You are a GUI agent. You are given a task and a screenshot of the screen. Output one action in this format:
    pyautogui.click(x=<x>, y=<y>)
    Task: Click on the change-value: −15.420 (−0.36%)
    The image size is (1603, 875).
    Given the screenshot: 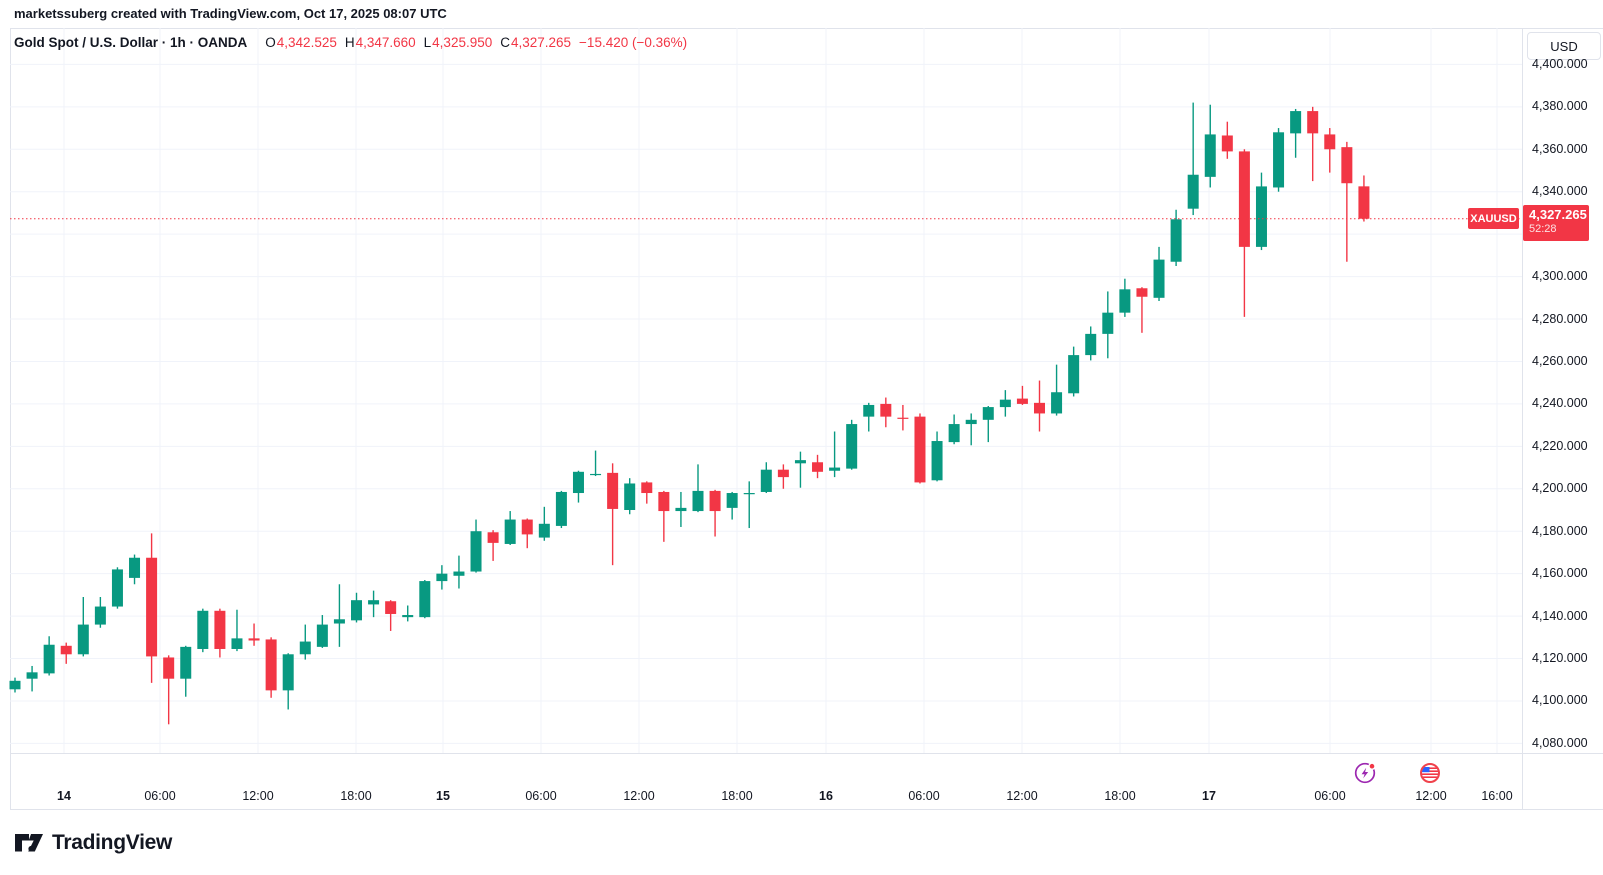 What is the action you would take?
    pyautogui.click(x=633, y=42)
    